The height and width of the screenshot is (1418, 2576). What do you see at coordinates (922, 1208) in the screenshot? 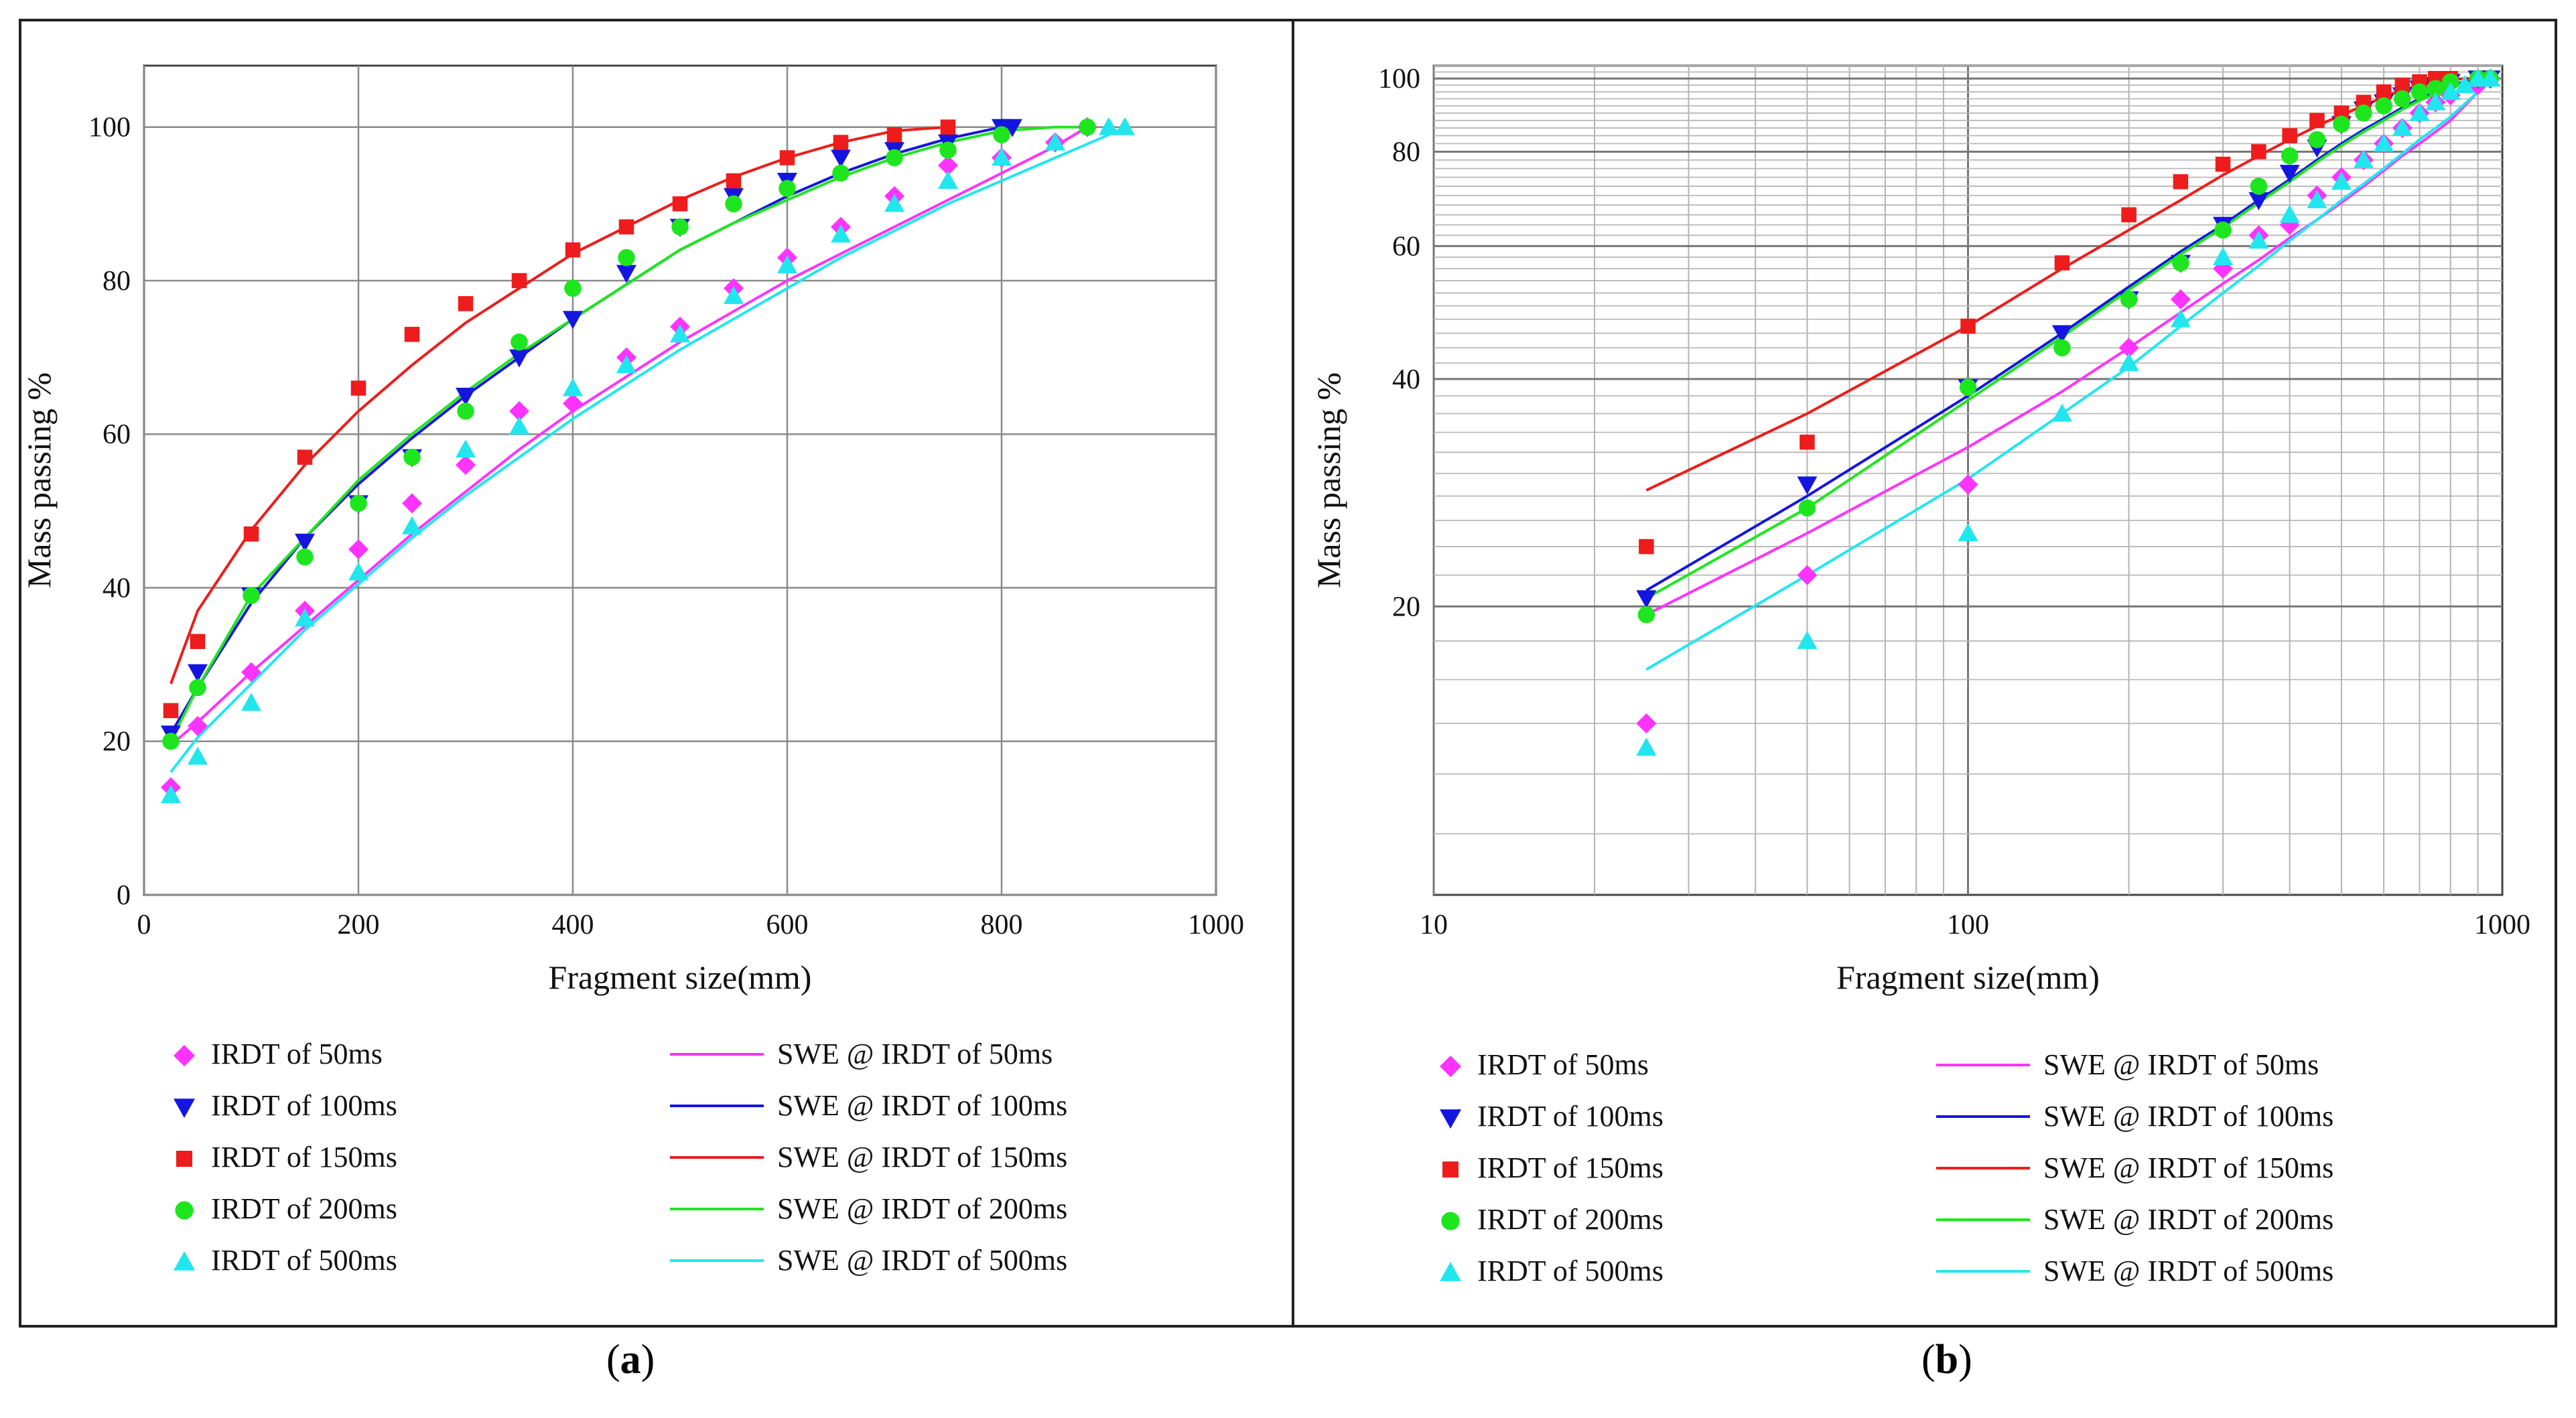
I see `legend-label: SWE @ IRDT of 200ms` at bounding box center [922, 1208].